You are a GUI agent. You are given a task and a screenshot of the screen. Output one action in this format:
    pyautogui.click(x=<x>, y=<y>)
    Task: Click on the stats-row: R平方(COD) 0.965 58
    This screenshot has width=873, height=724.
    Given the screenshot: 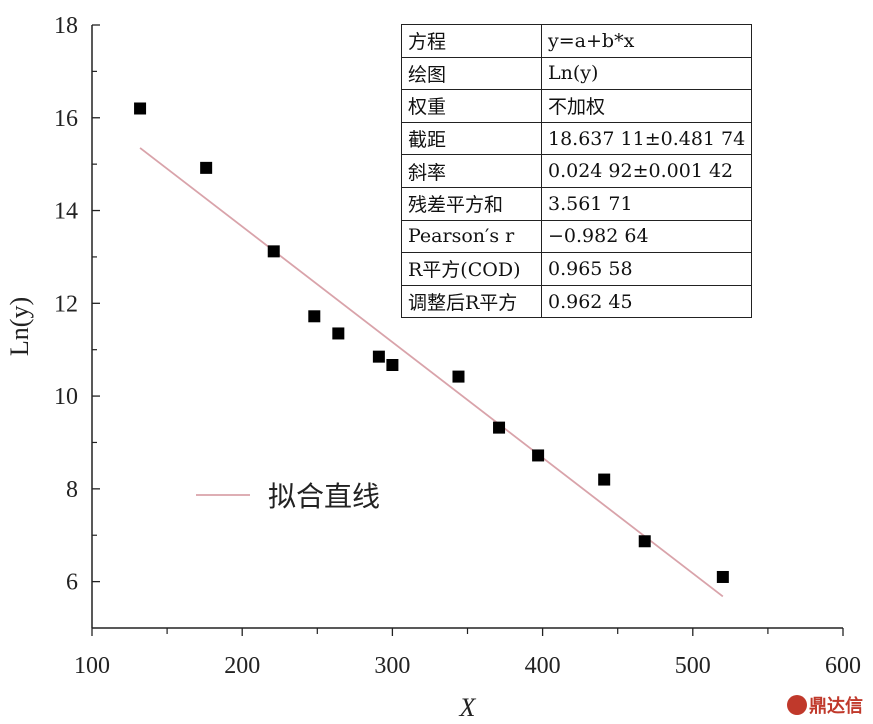 What is the action you would take?
    pyautogui.click(x=577, y=269)
    